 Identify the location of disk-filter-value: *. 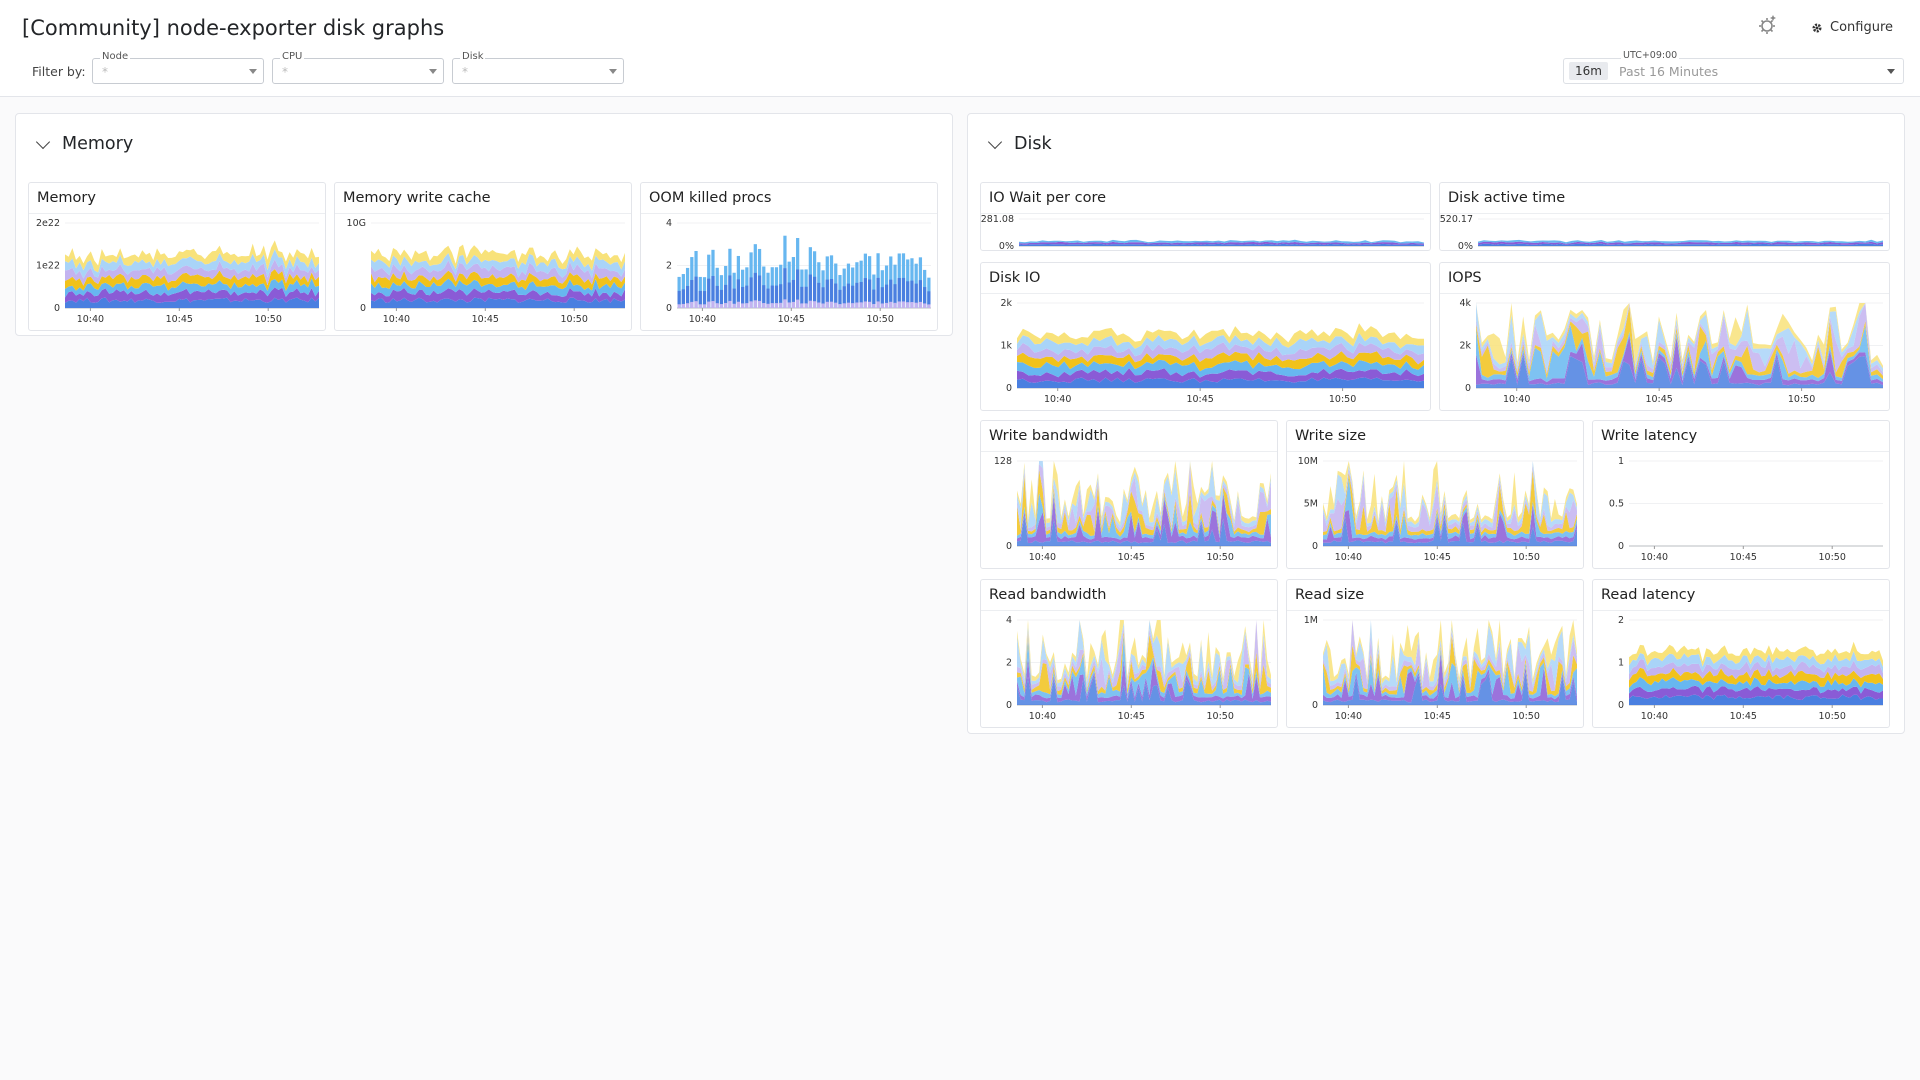
(465, 72).